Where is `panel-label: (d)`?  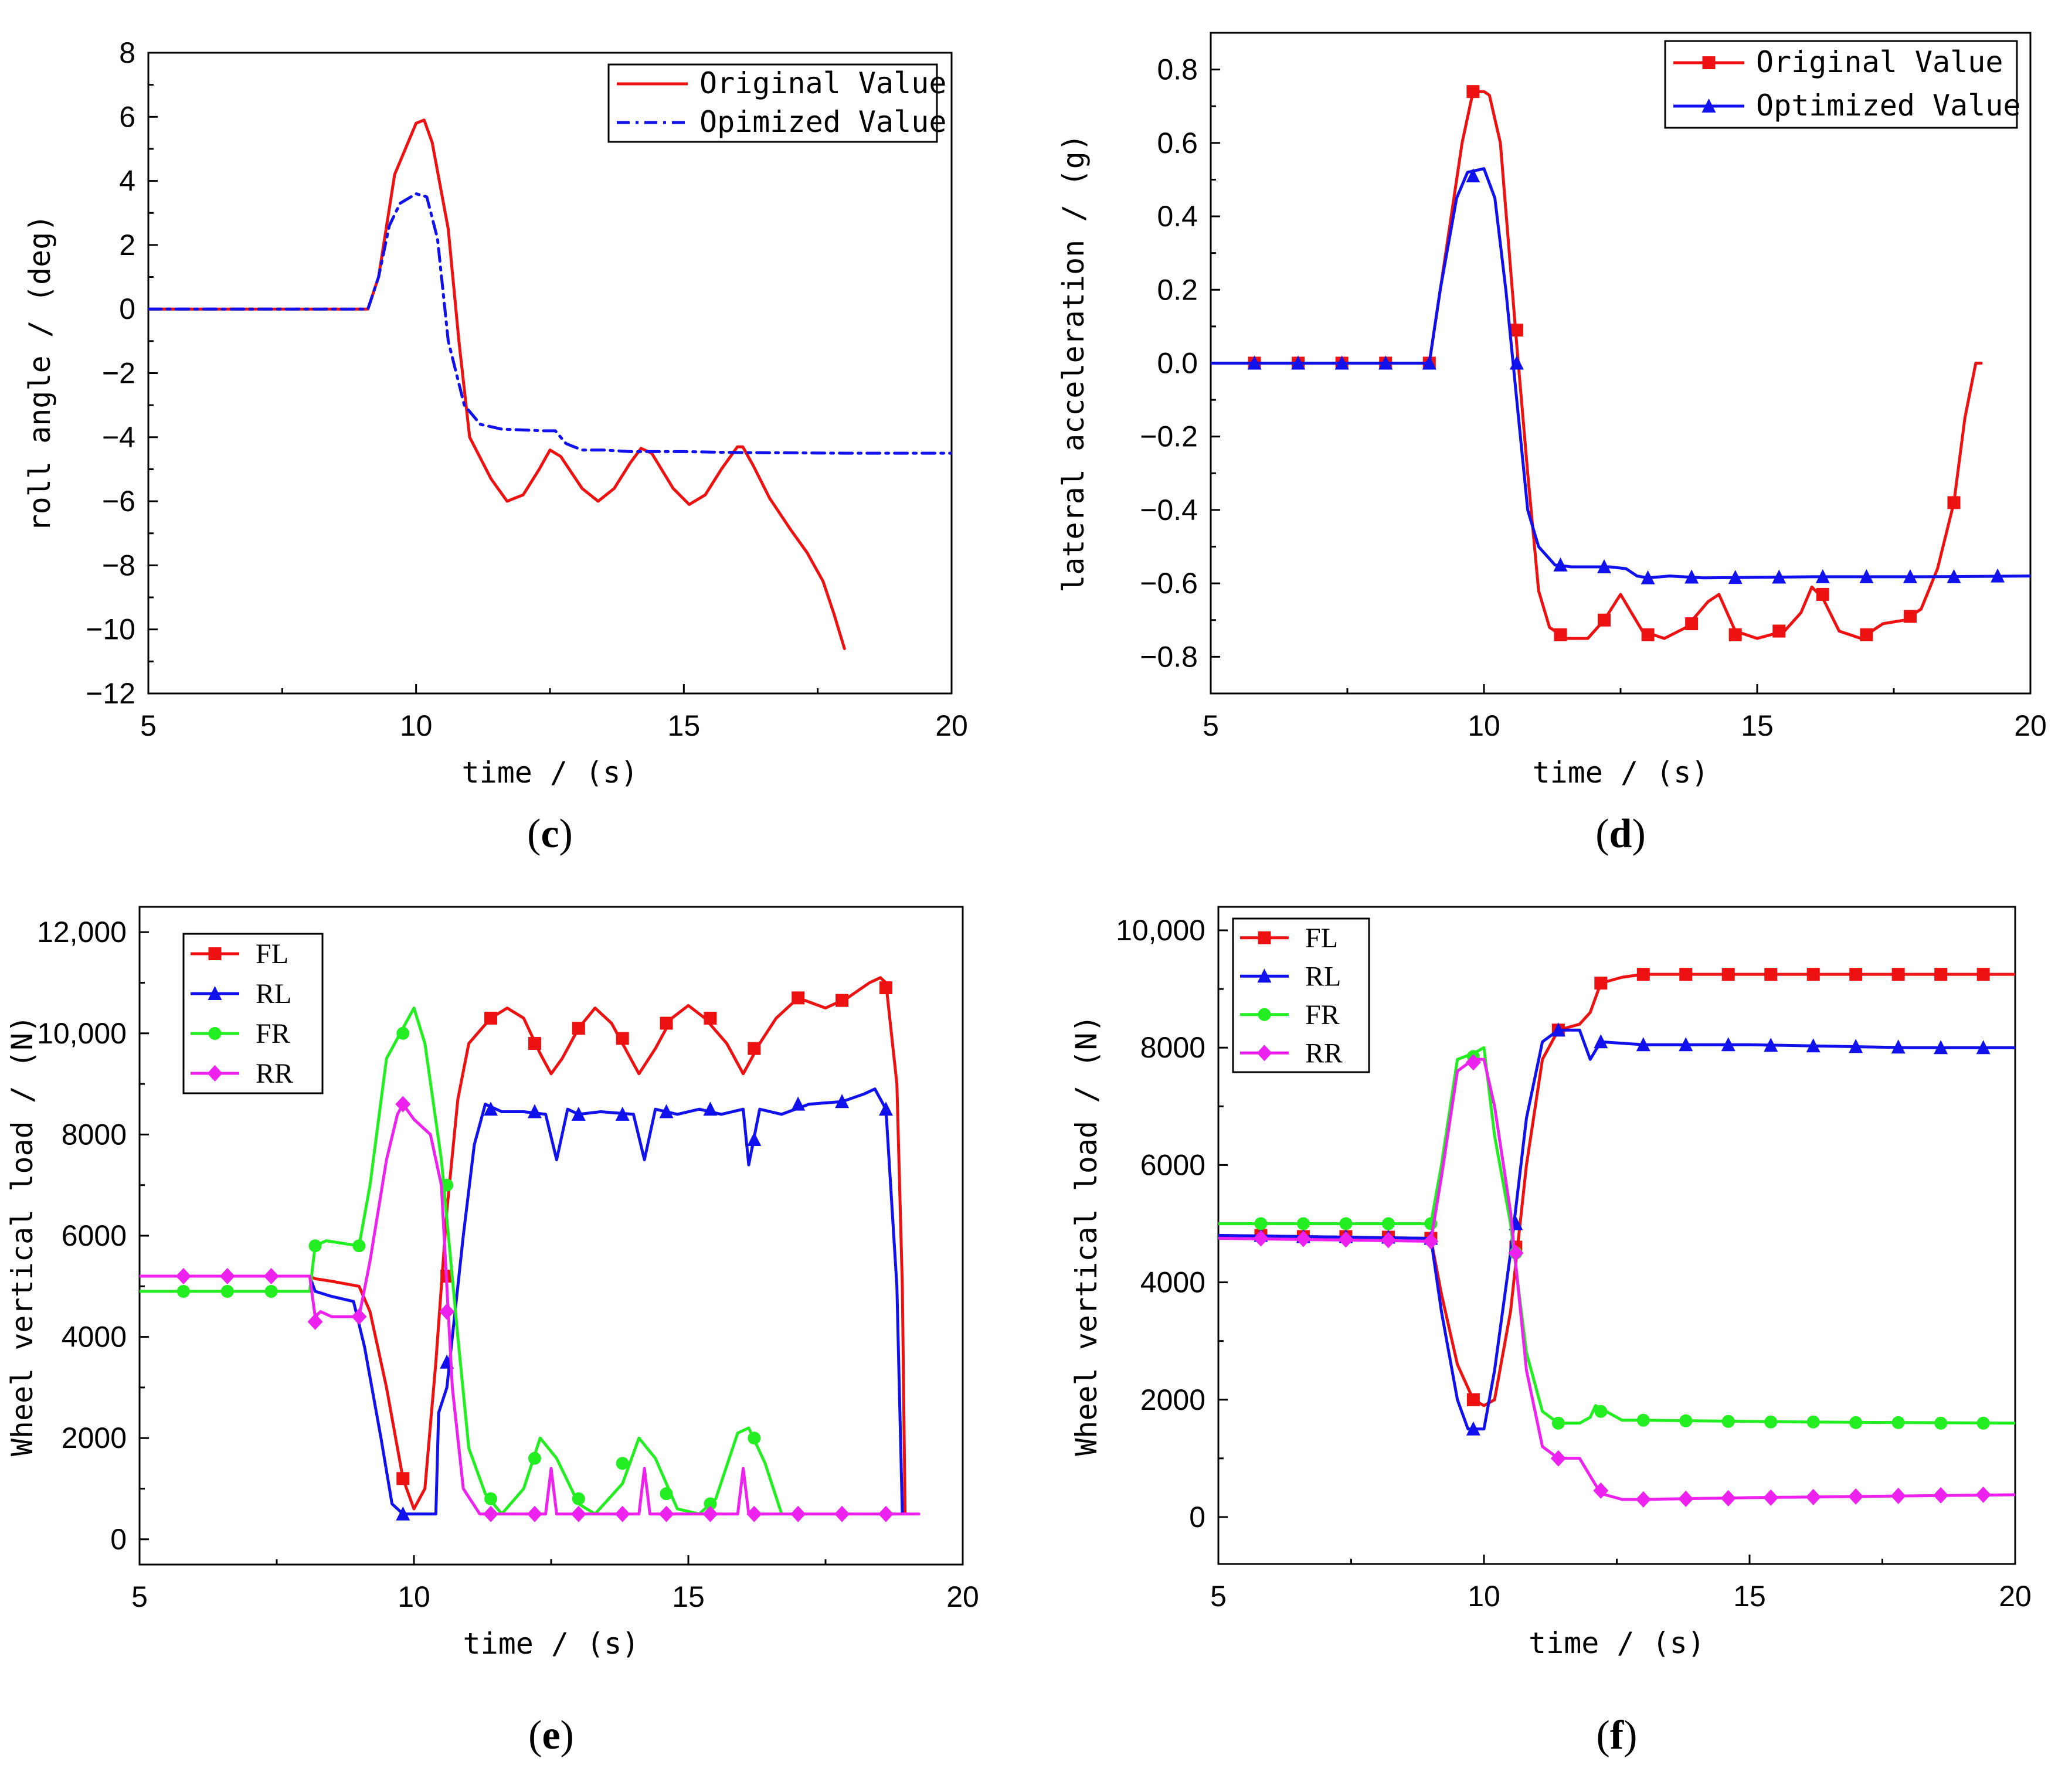 panel-label: (d) is located at coordinates (1620, 834).